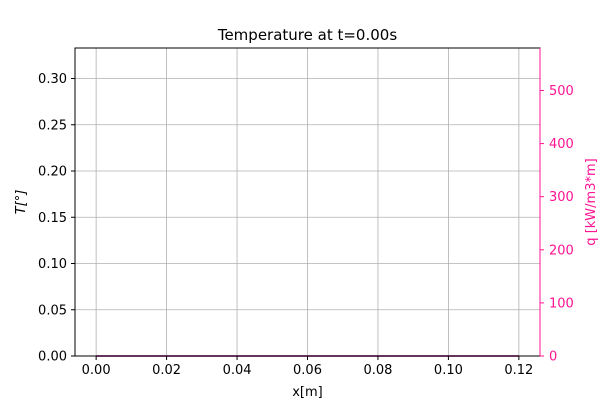  I want to click on y-left-tick-label: 0.00, so click(52, 357).